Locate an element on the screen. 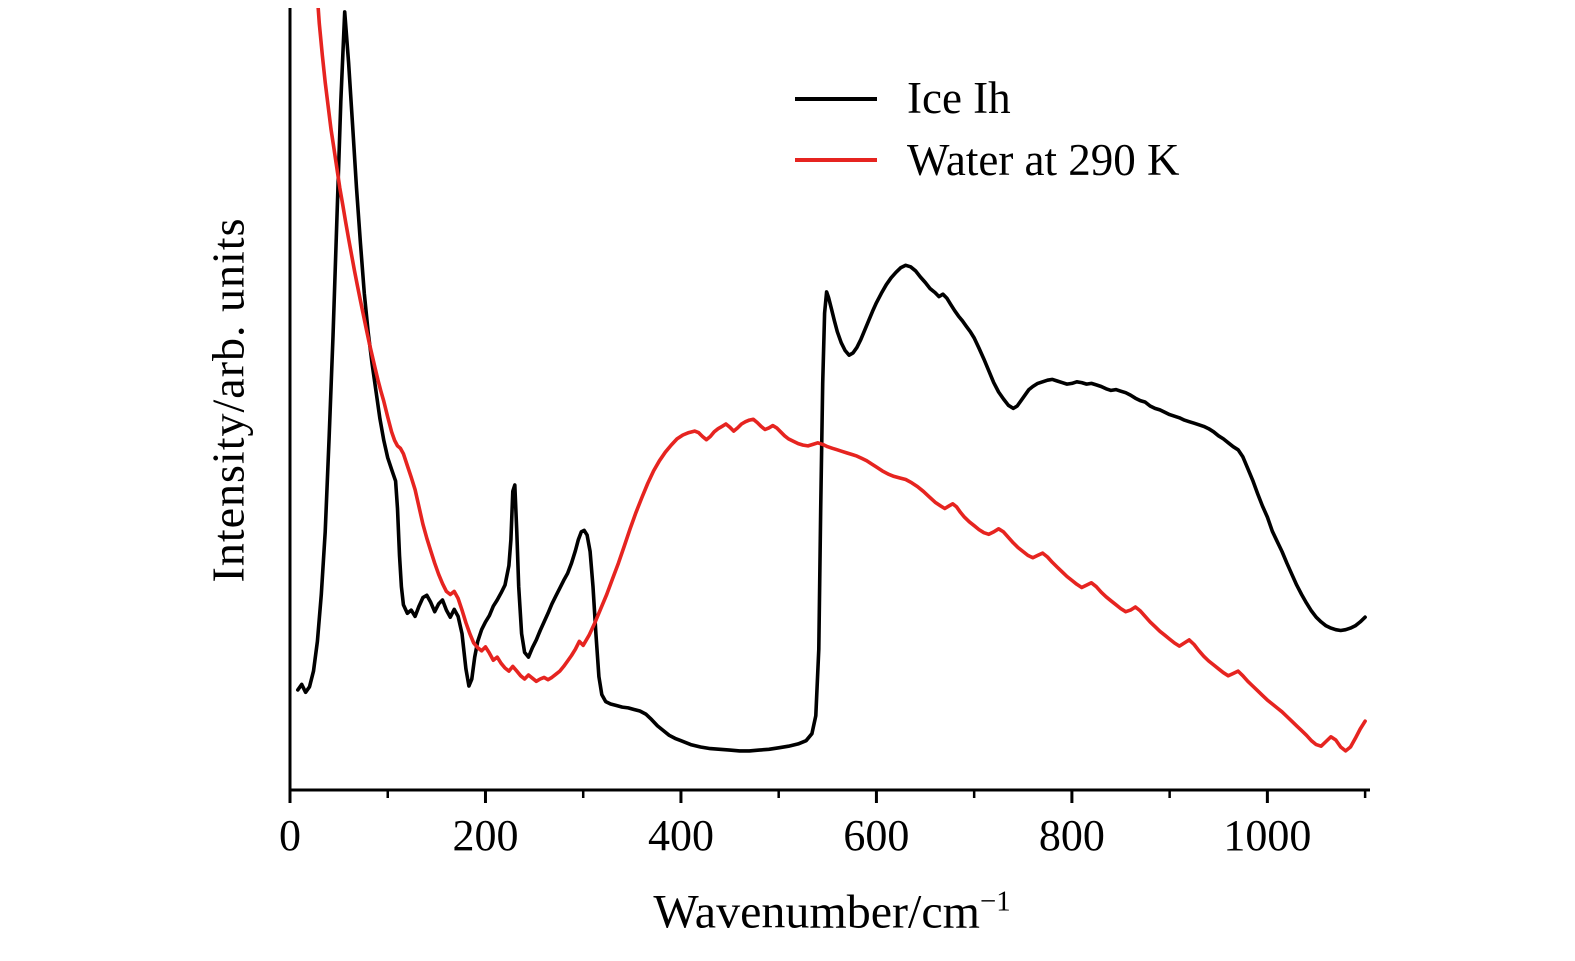  legend-line-sample-ice-ih is located at coordinates (836, 98).